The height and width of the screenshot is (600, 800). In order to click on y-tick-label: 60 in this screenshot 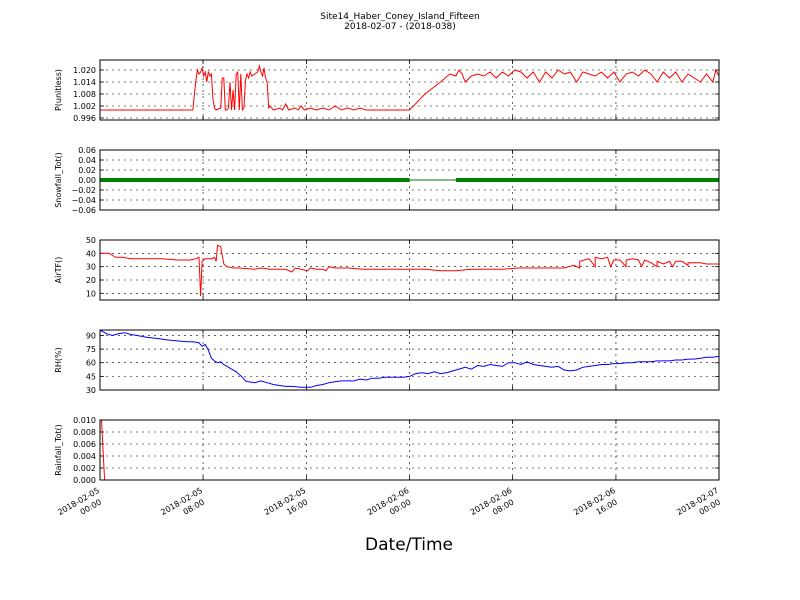, I will do `click(91, 363)`.